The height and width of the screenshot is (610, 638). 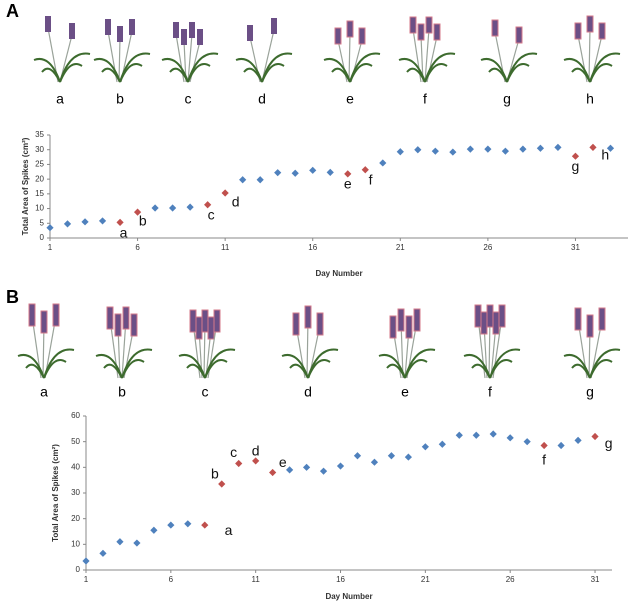 I want to click on y-tick-label: 20, so click(x=39, y=178).